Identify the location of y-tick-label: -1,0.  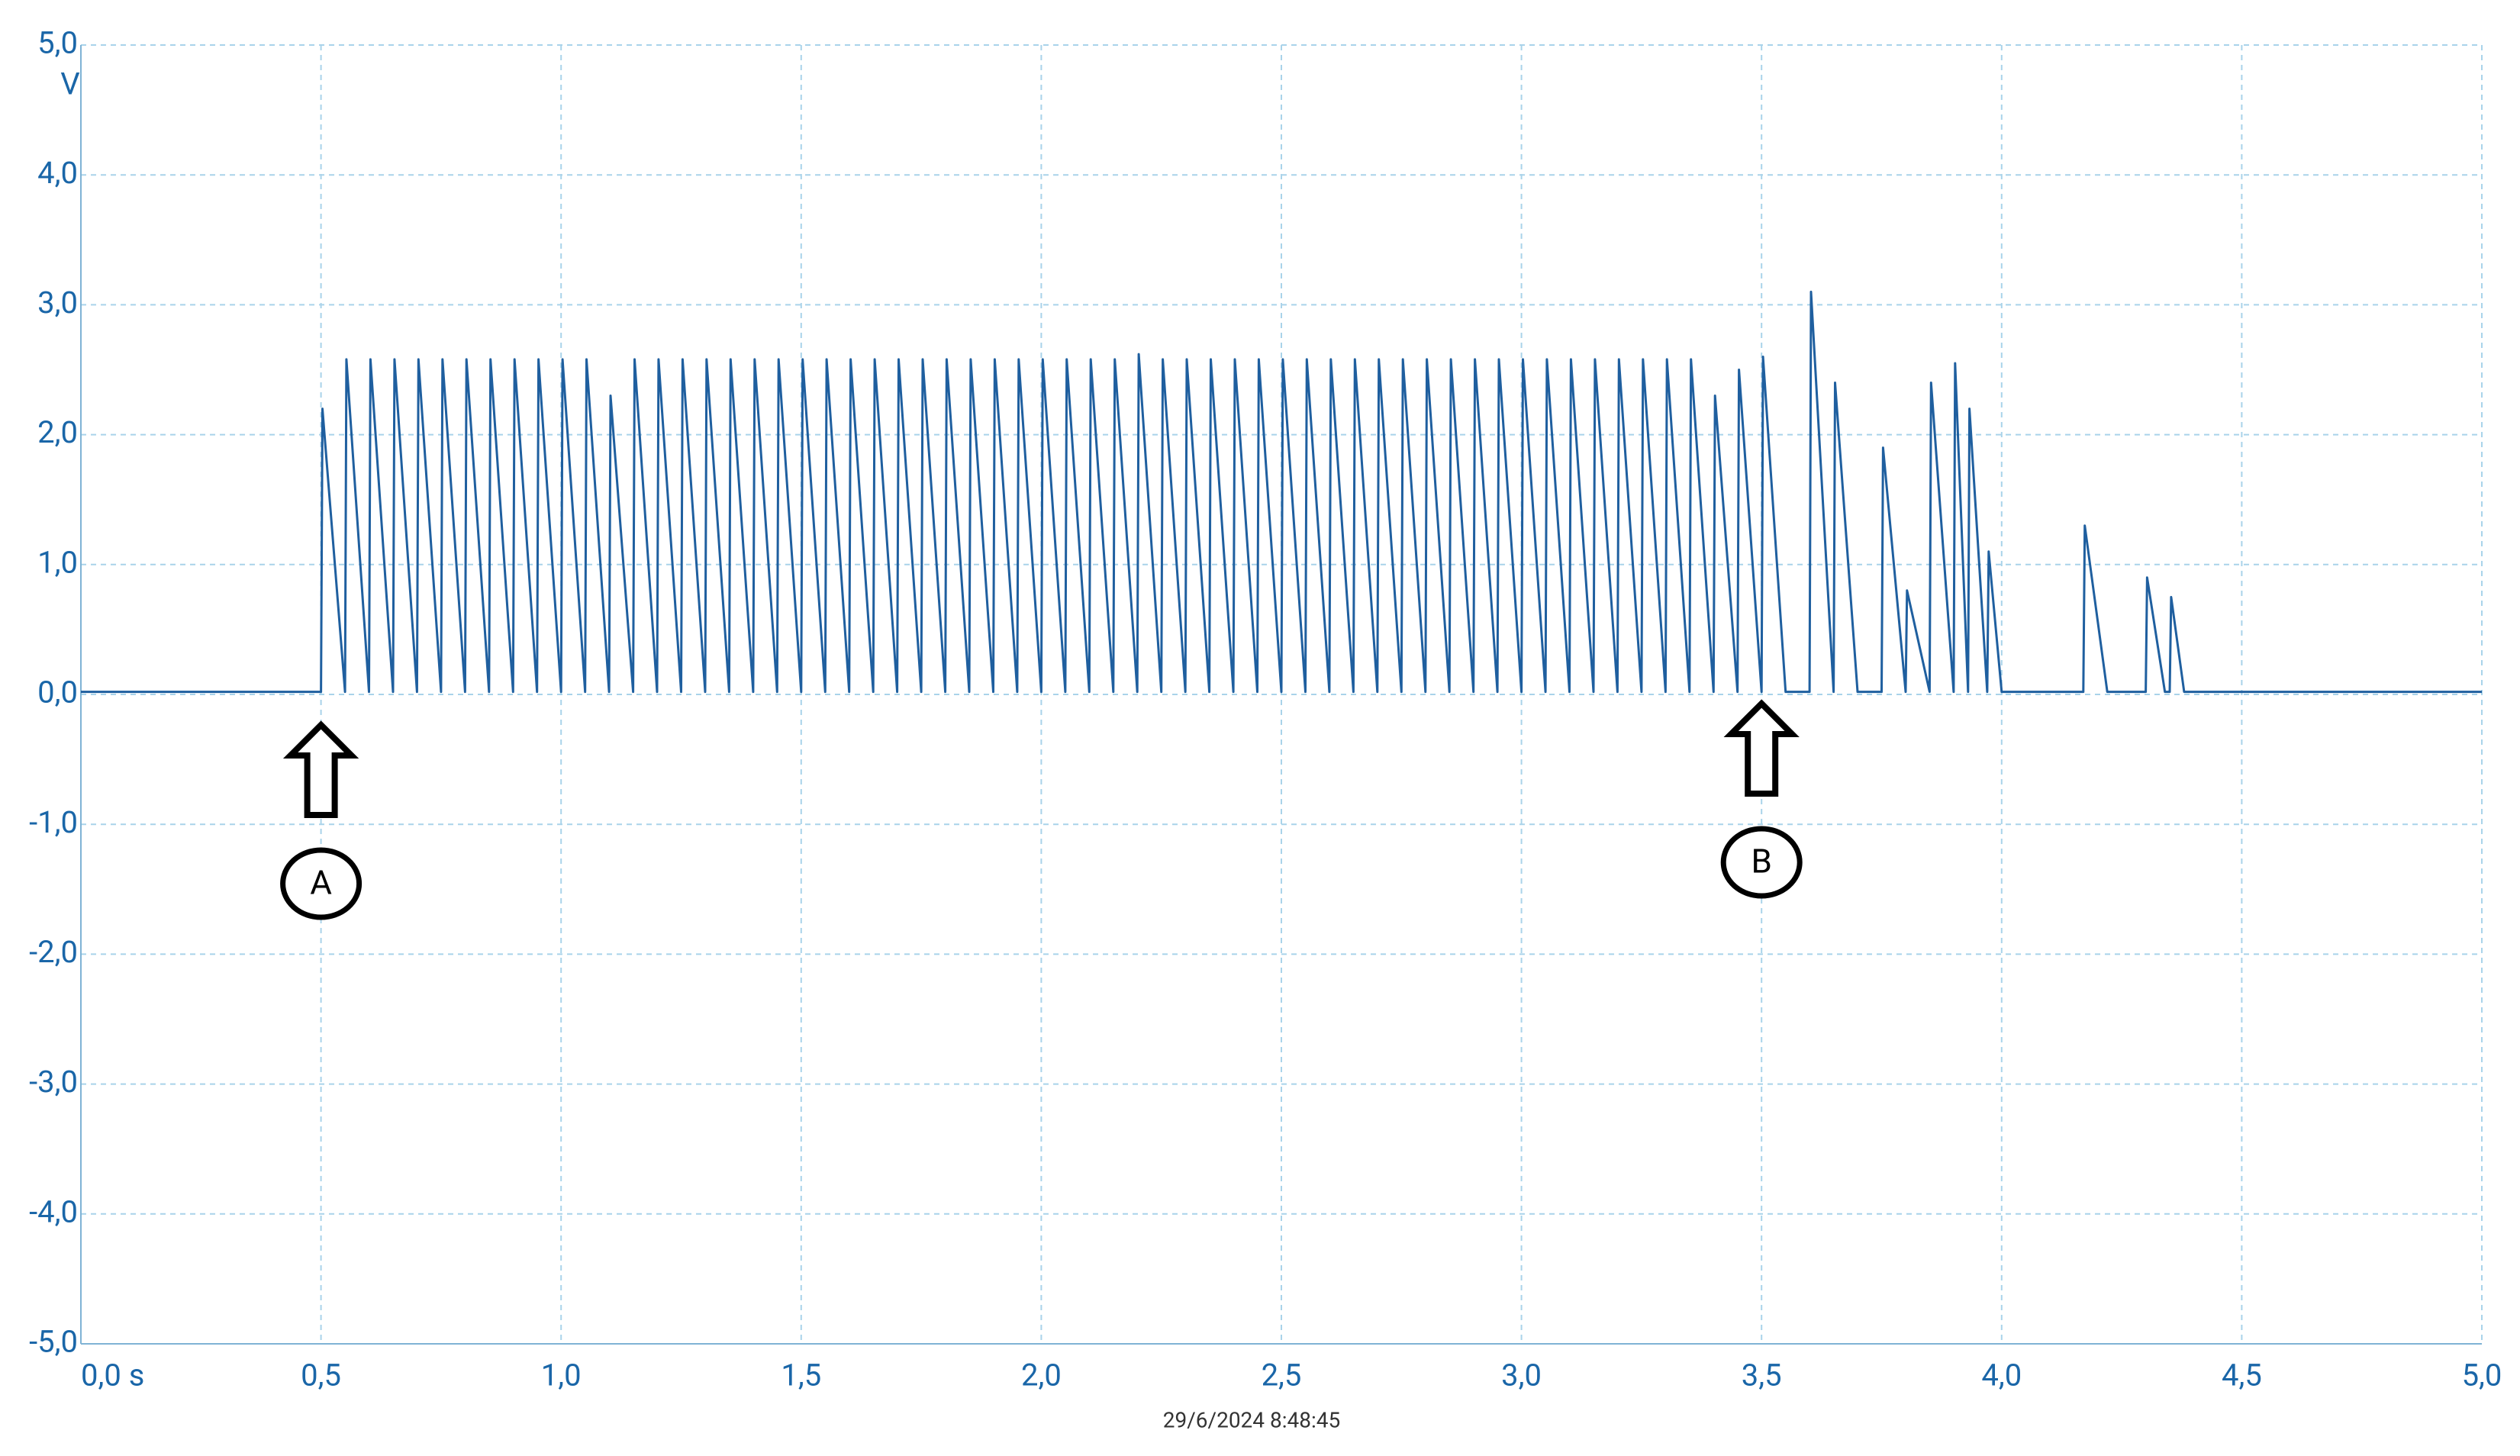
(53, 822).